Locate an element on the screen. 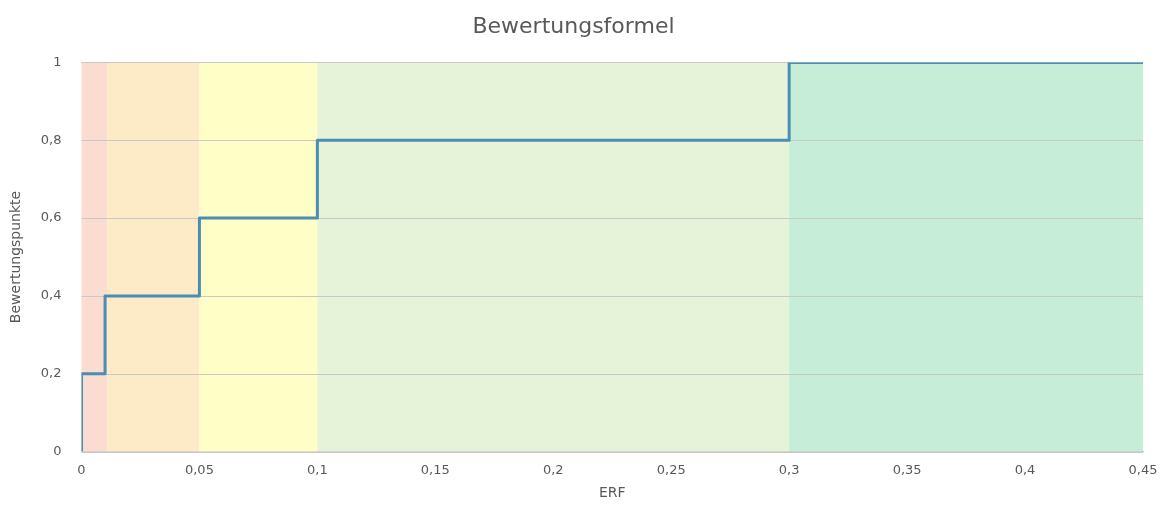 This screenshot has width=1163, height=510. x-axis-title: ERF is located at coordinates (612, 492).